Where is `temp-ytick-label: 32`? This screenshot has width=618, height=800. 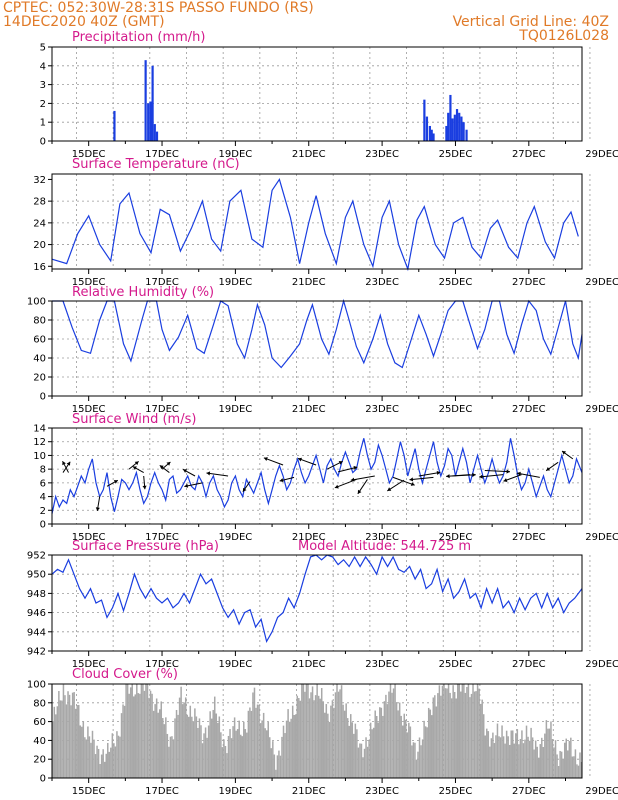 temp-ytick-label: 32 is located at coordinates (39, 180).